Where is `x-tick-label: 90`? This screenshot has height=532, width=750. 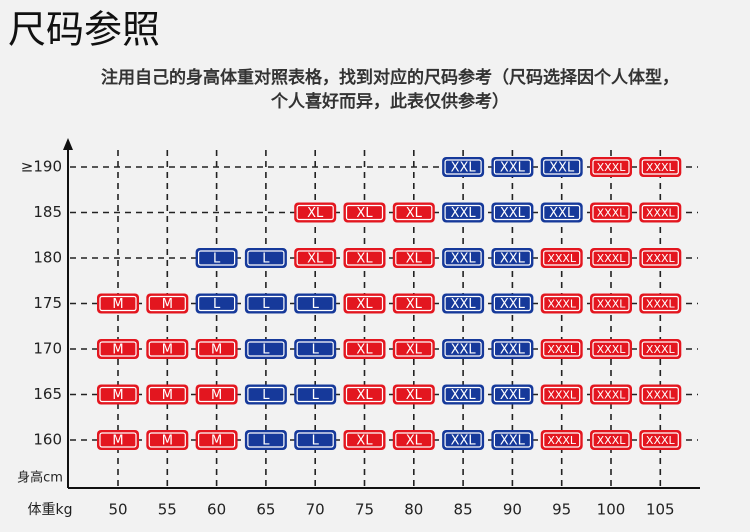
x-tick-label: 90 is located at coordinates (512, 510).